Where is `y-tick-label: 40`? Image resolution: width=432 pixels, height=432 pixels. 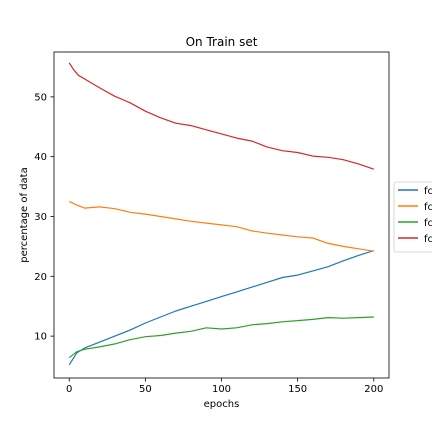 y-tick-label: 40 is located at coordinates (40, 157).